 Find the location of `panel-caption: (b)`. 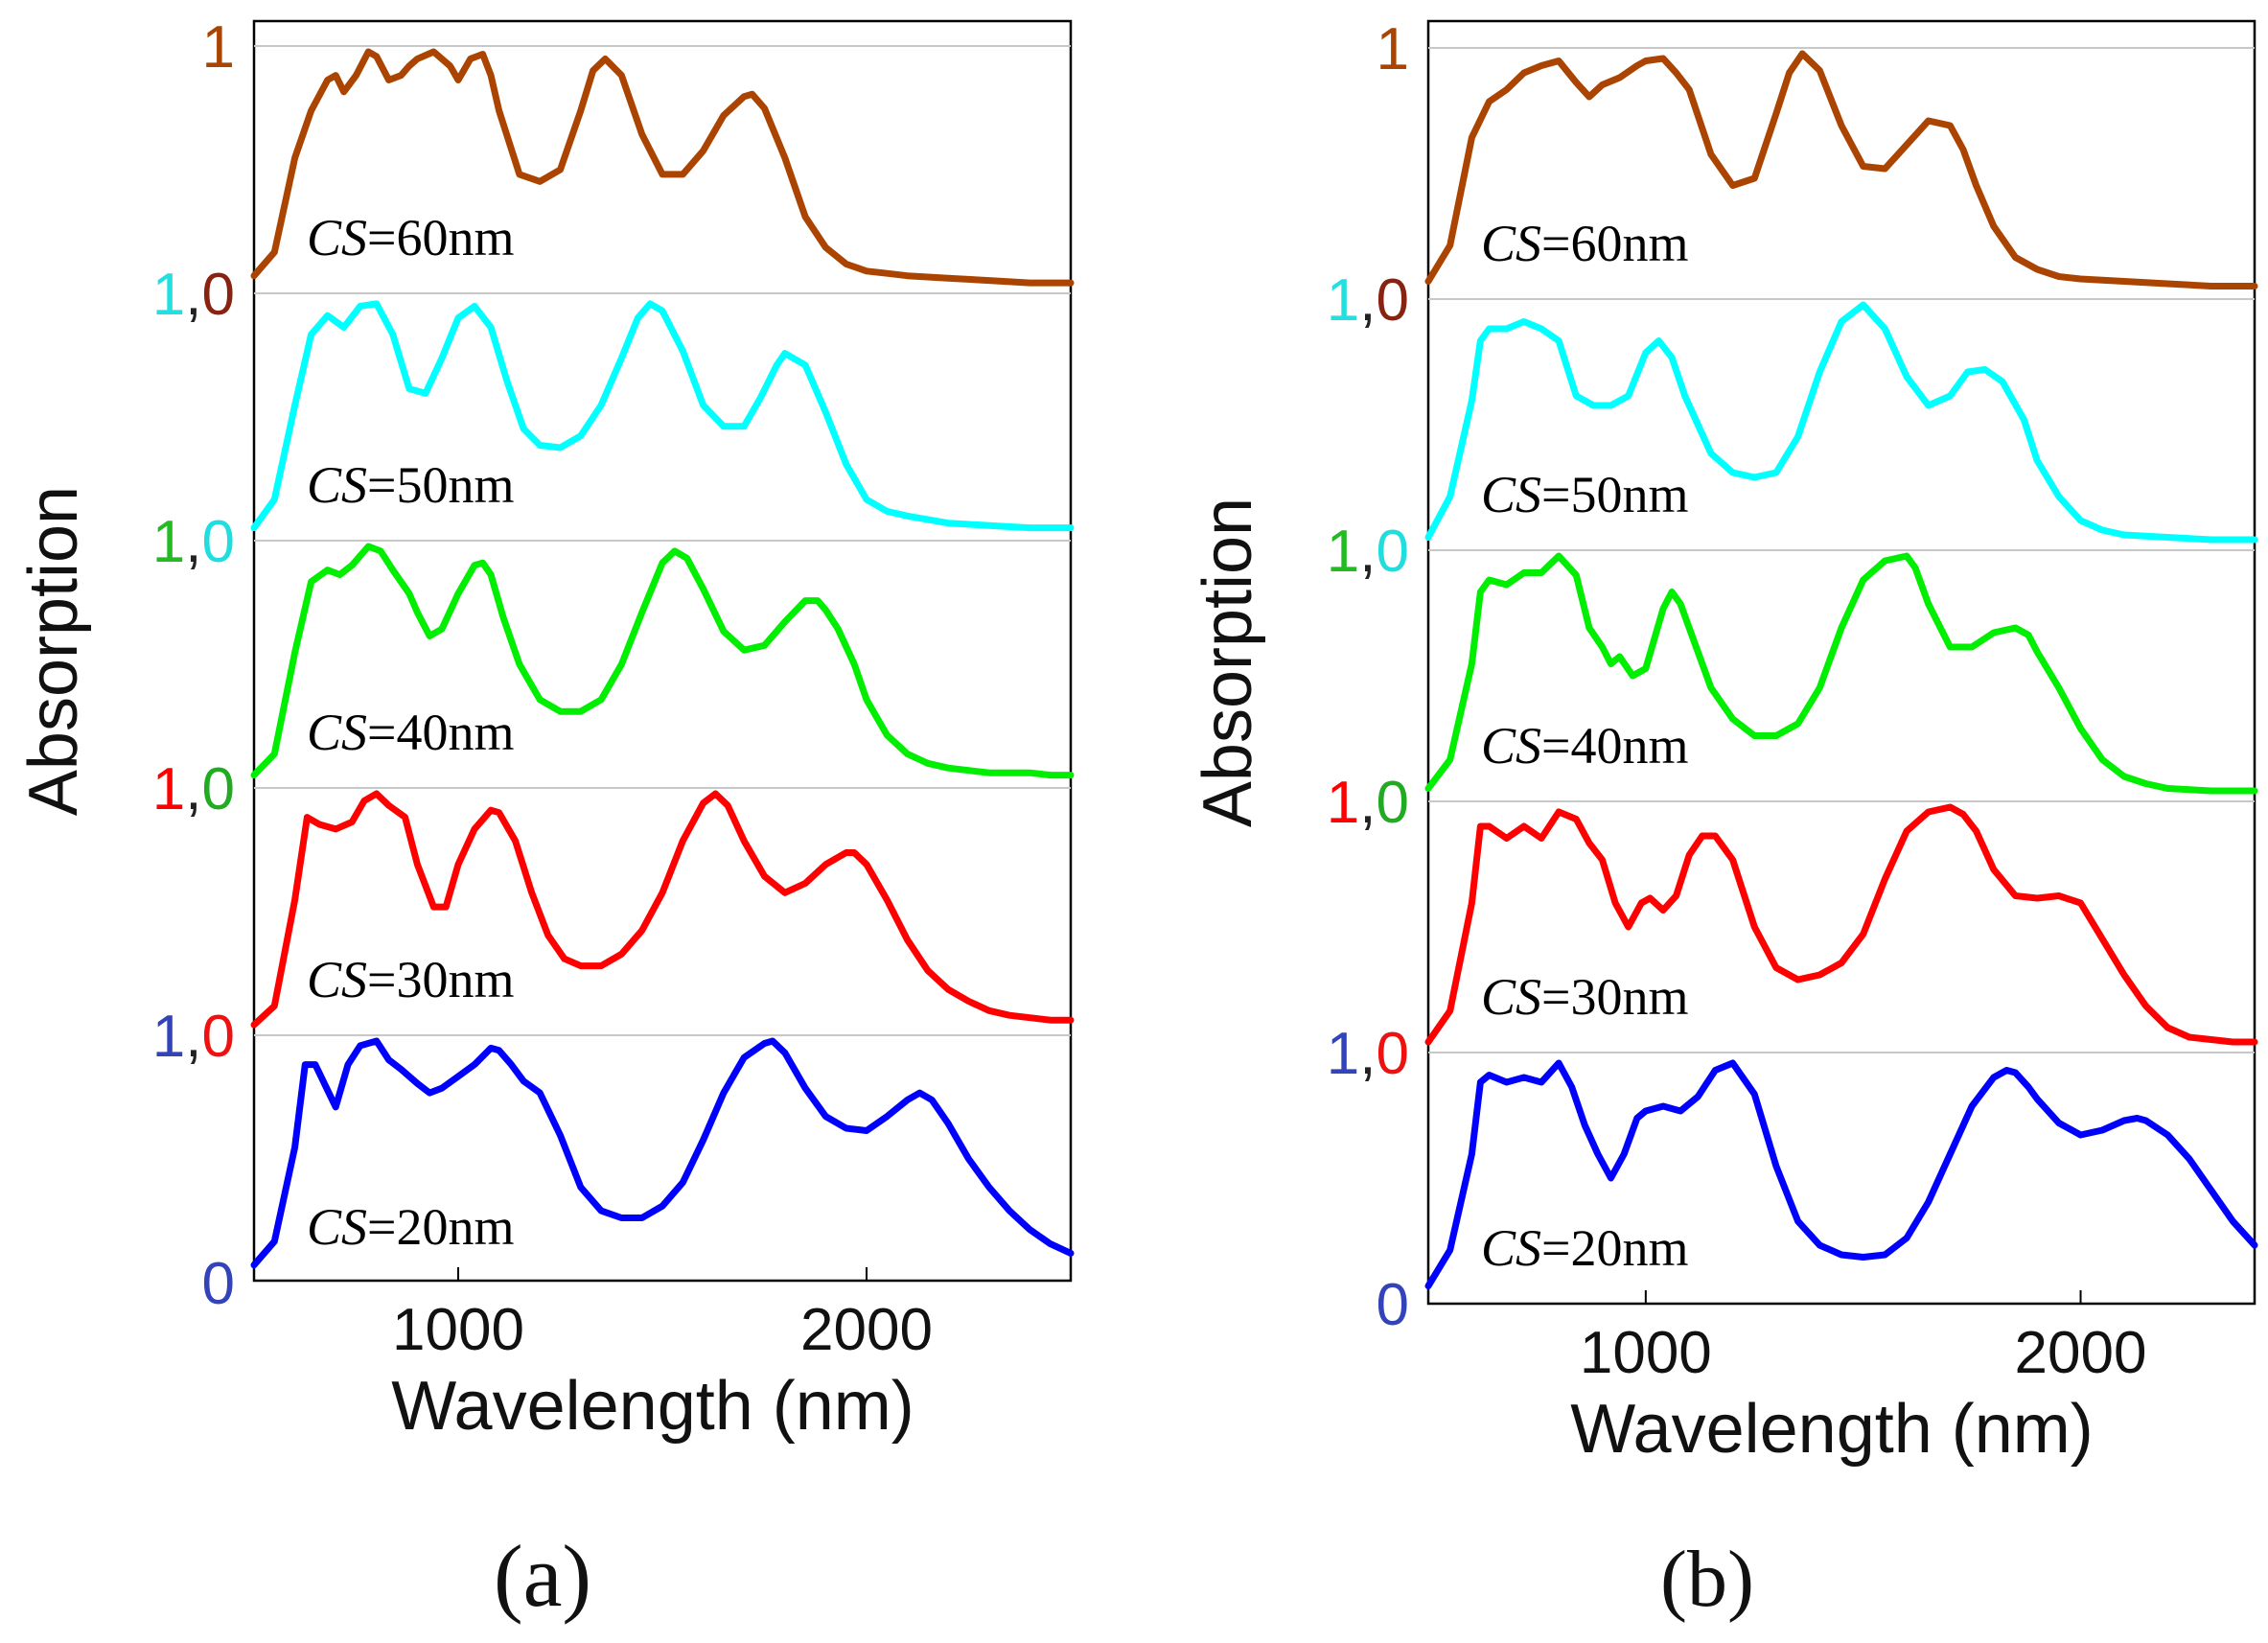

panel-caption: (b) is located at coordinates (1707, 1579).